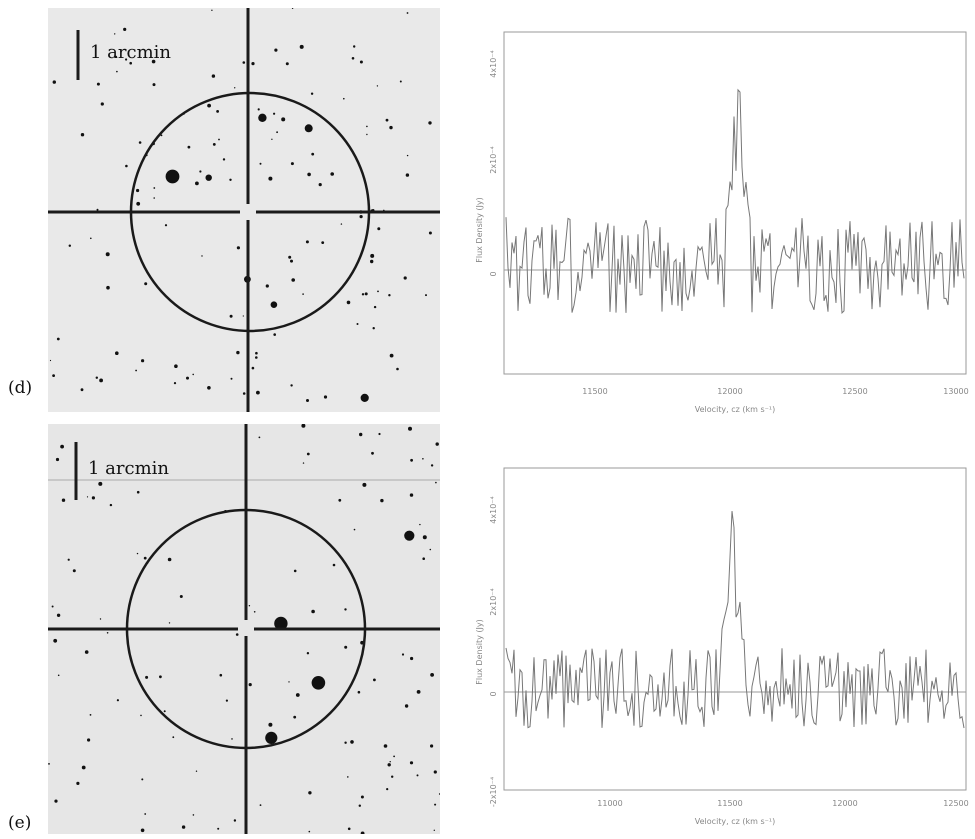 The image size is (975, 839). I want to click on x-tick-label: 11500, so click(729, 803).